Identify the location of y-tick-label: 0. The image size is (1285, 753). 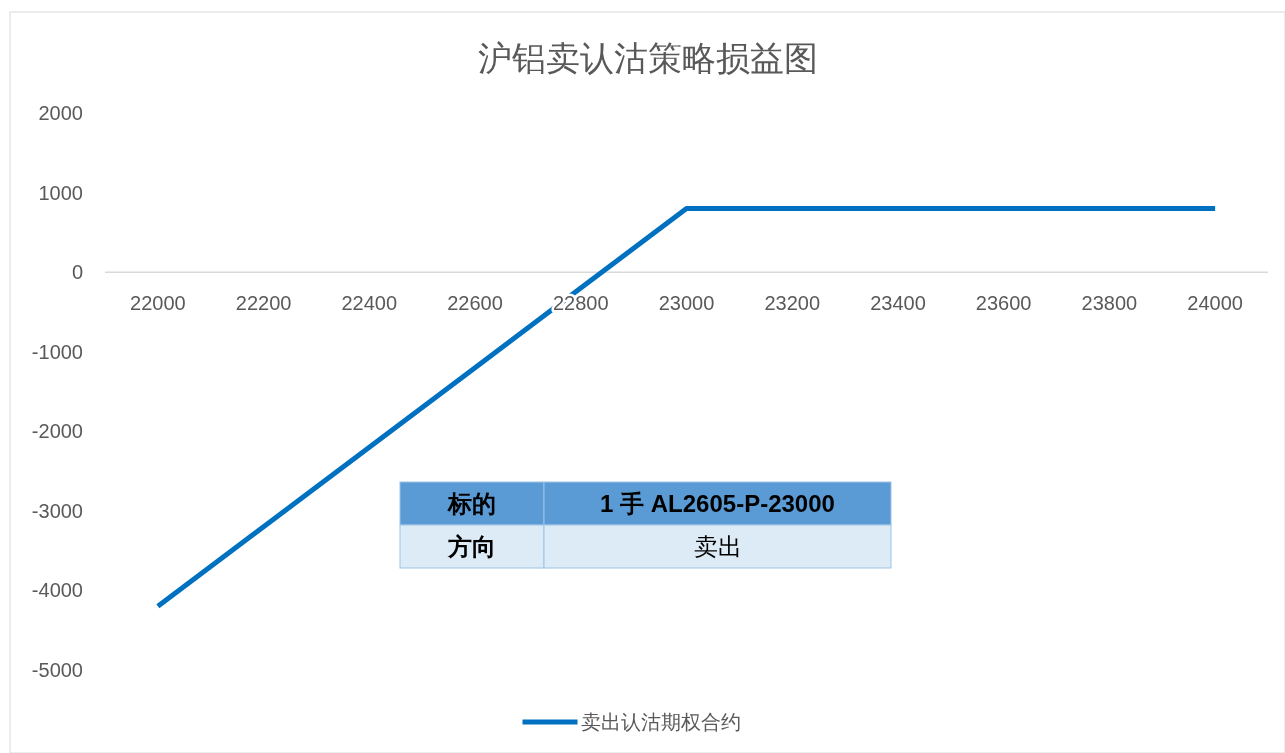
(77, 272).